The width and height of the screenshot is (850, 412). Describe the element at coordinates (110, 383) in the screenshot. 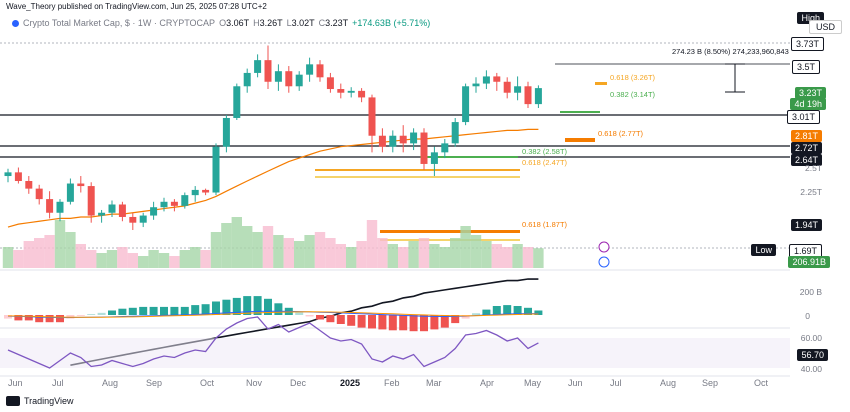

I see `time-axis-label: Aug` at that location.